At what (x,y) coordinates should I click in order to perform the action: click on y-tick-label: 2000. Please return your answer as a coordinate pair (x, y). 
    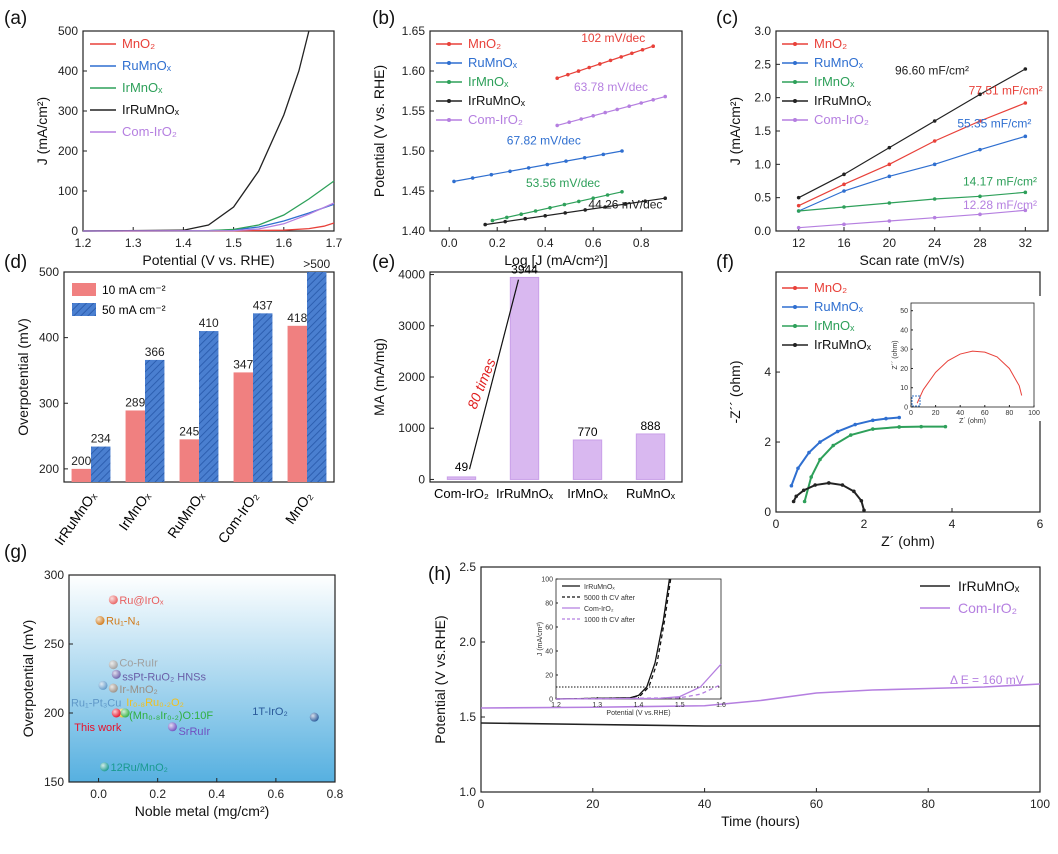
    Looking at the image, I should click on (411, 377).